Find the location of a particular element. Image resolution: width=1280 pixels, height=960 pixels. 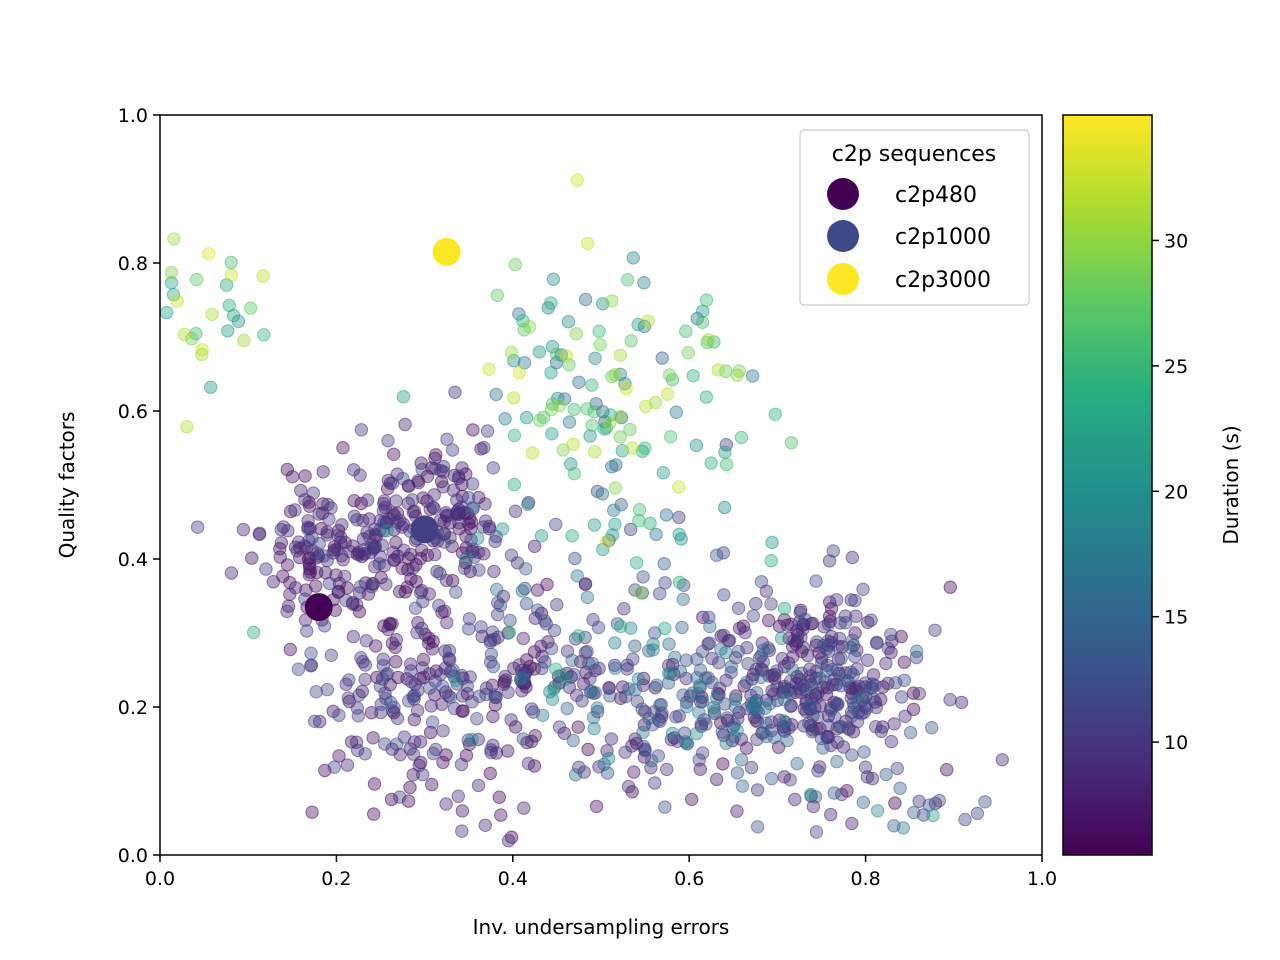

legend-marker-c2p1000 is located at coordinates (843, 236).